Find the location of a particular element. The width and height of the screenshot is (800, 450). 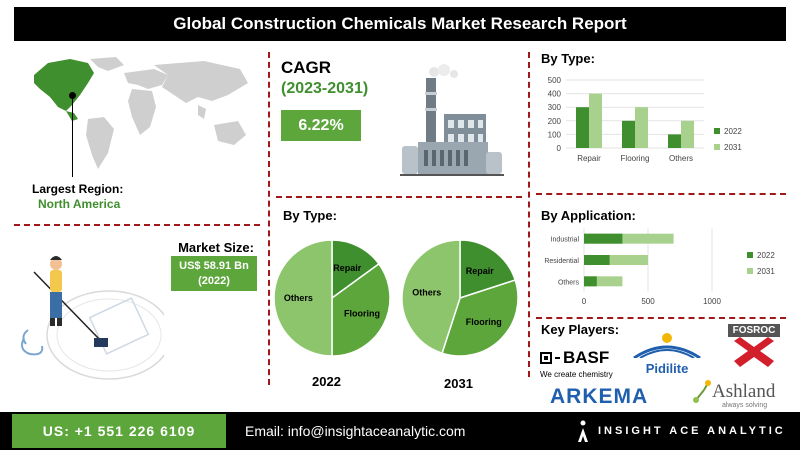

market-size-box: US$ 58.91 Bn (2022) is located at coordinates (214, 273).